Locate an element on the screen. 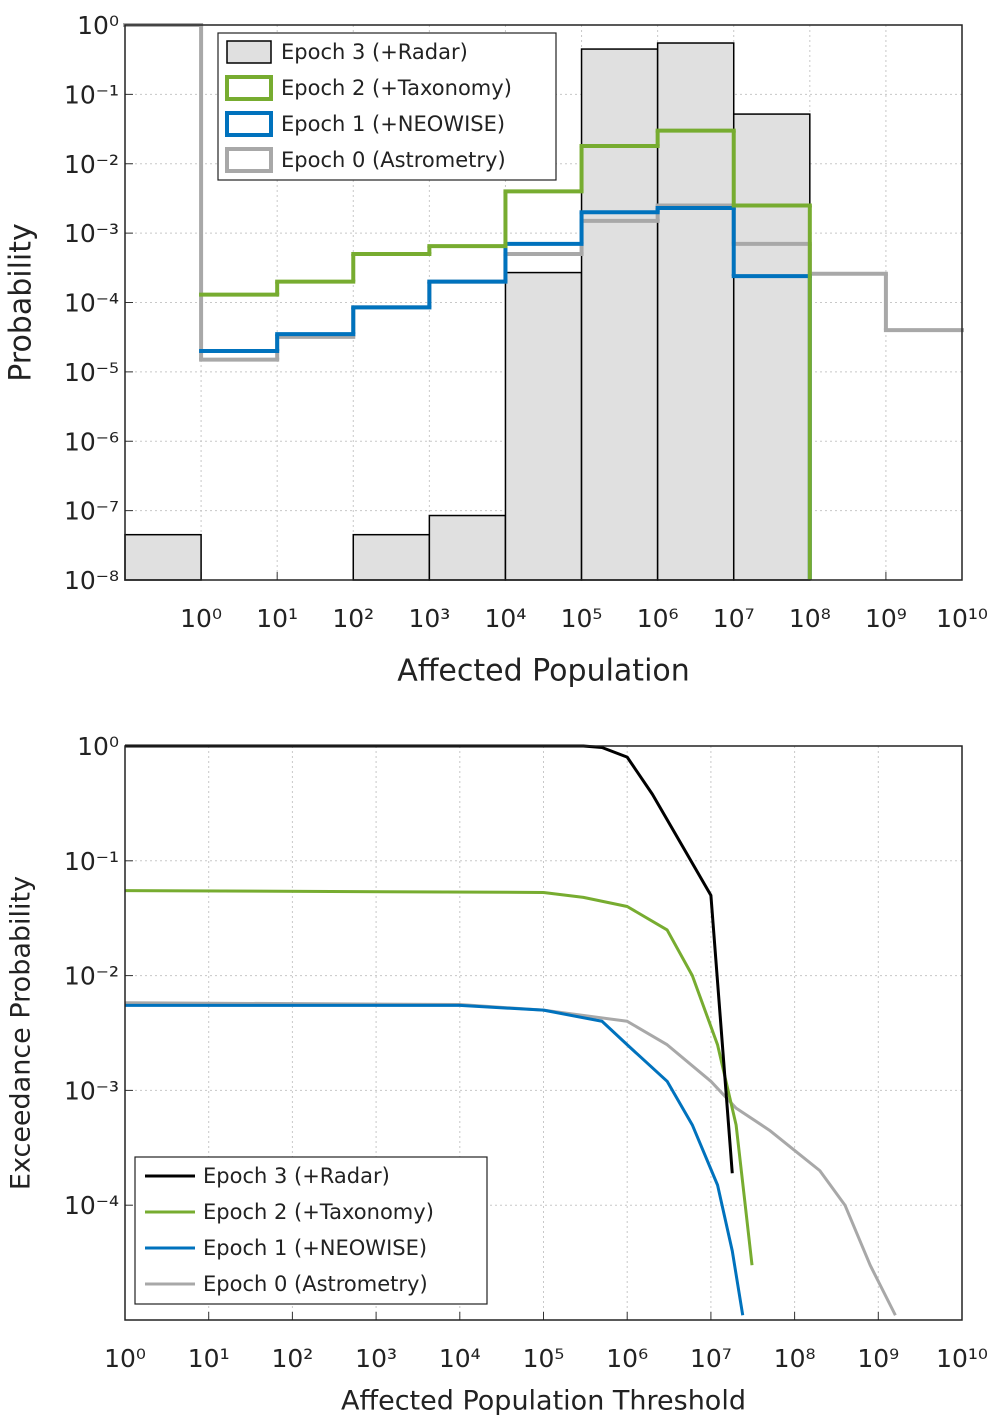 The width and height of the screenshot is (1000, 1421). y-tick-label: 10⁻⁸ is located at coordinates (91, 580).